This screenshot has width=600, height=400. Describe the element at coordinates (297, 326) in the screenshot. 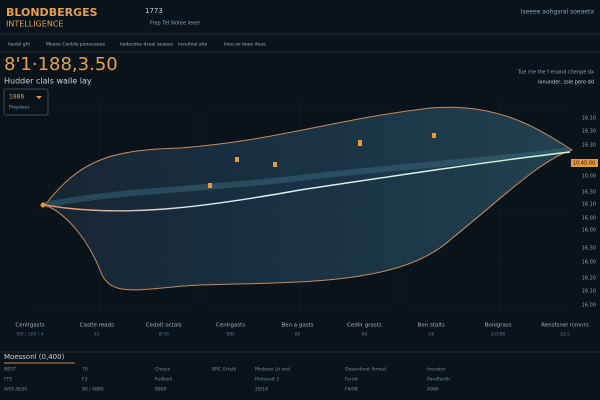

I see `column-label: Ben a gasts` at that location.